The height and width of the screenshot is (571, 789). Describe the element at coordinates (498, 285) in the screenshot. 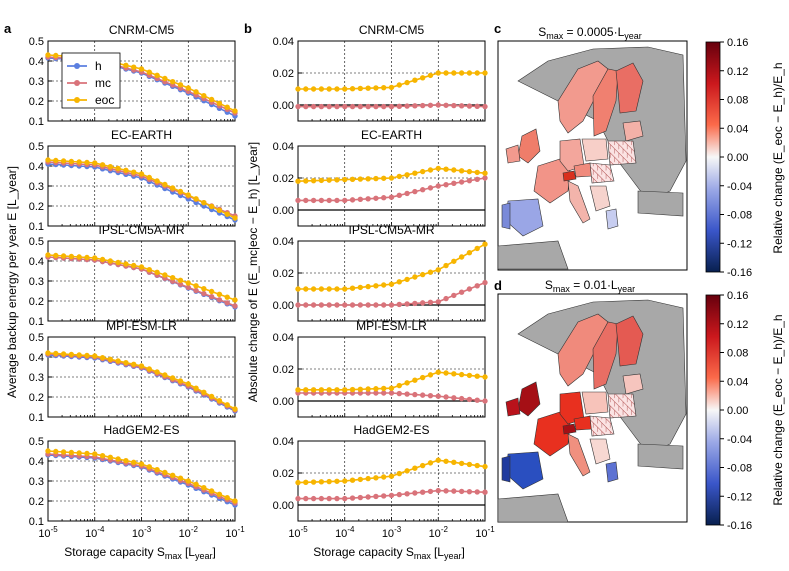

I see `panel-letter-d: d` at that location.